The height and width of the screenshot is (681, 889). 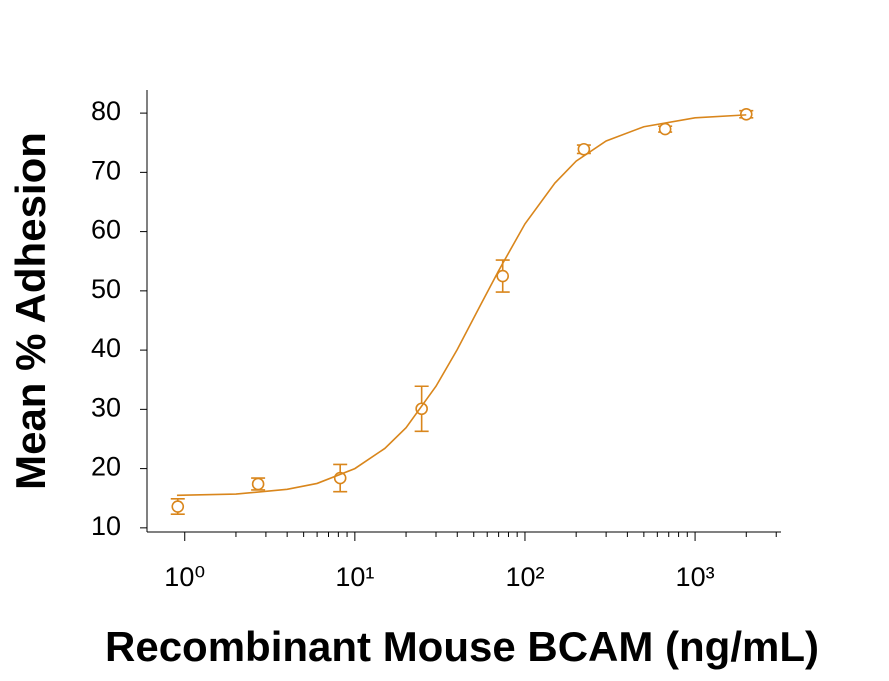 I want to click on x-tick-label: 10³, so click(x=695, y=577).